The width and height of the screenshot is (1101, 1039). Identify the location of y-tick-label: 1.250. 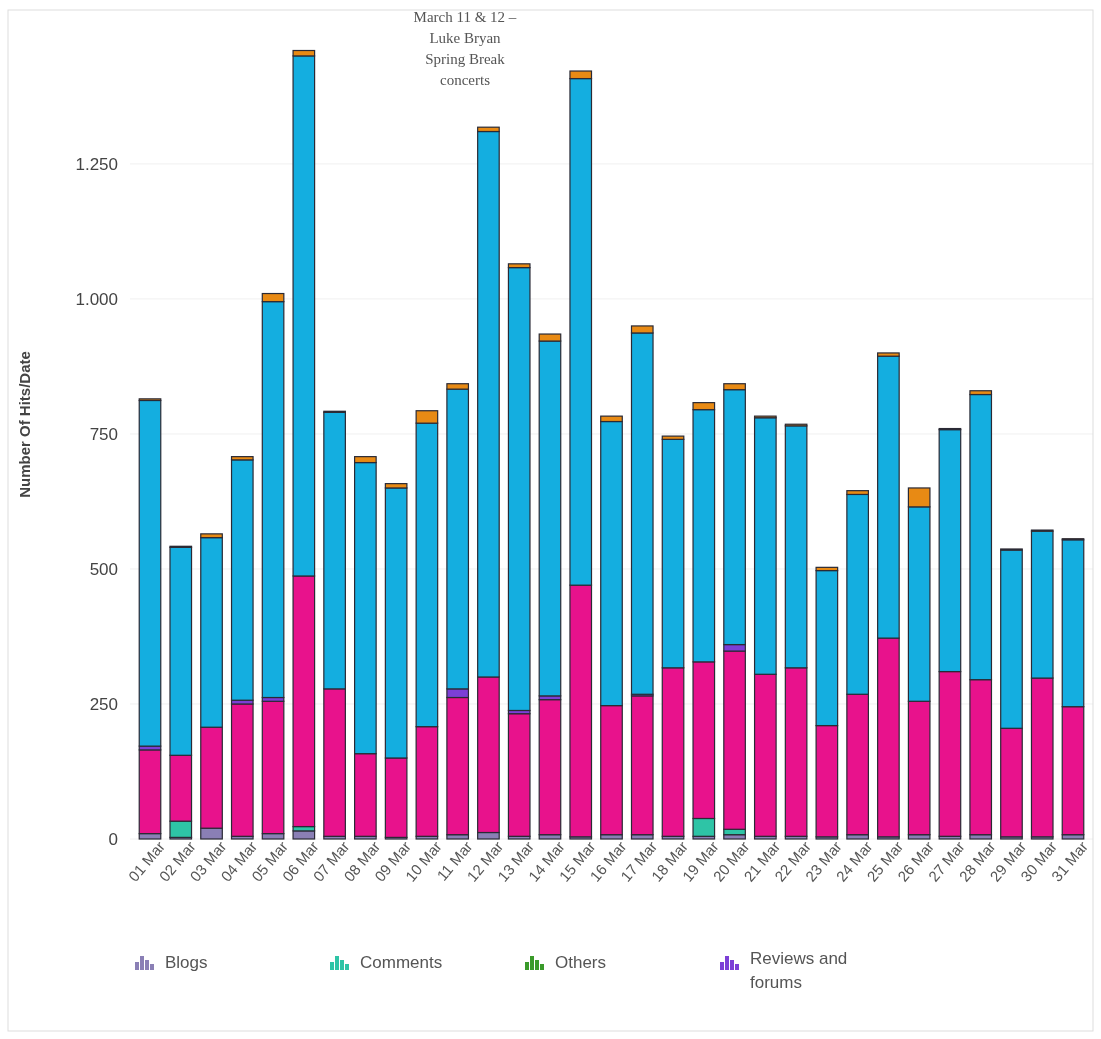
(96, 164).